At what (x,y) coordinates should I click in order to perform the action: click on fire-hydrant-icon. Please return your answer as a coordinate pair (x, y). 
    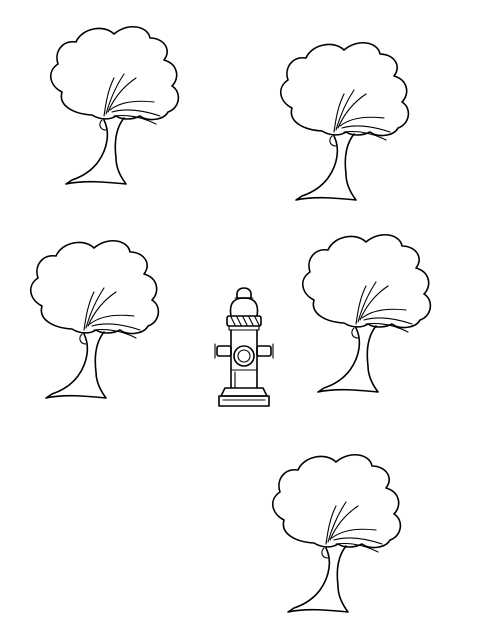
    Looking at the image, I should click on (244, 347).